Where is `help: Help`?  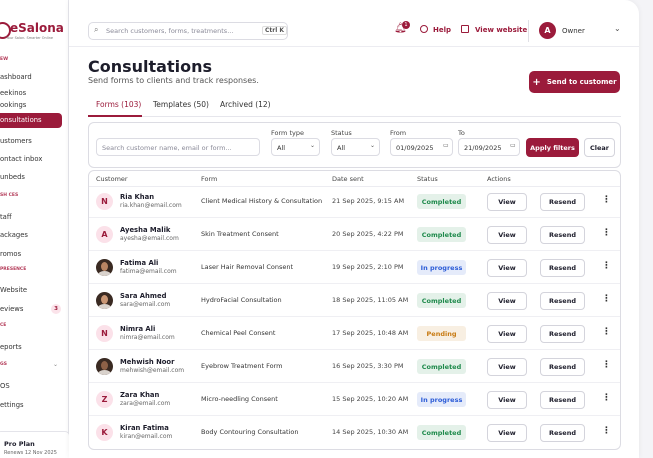 help: Help is located at coordinates (442, 30).